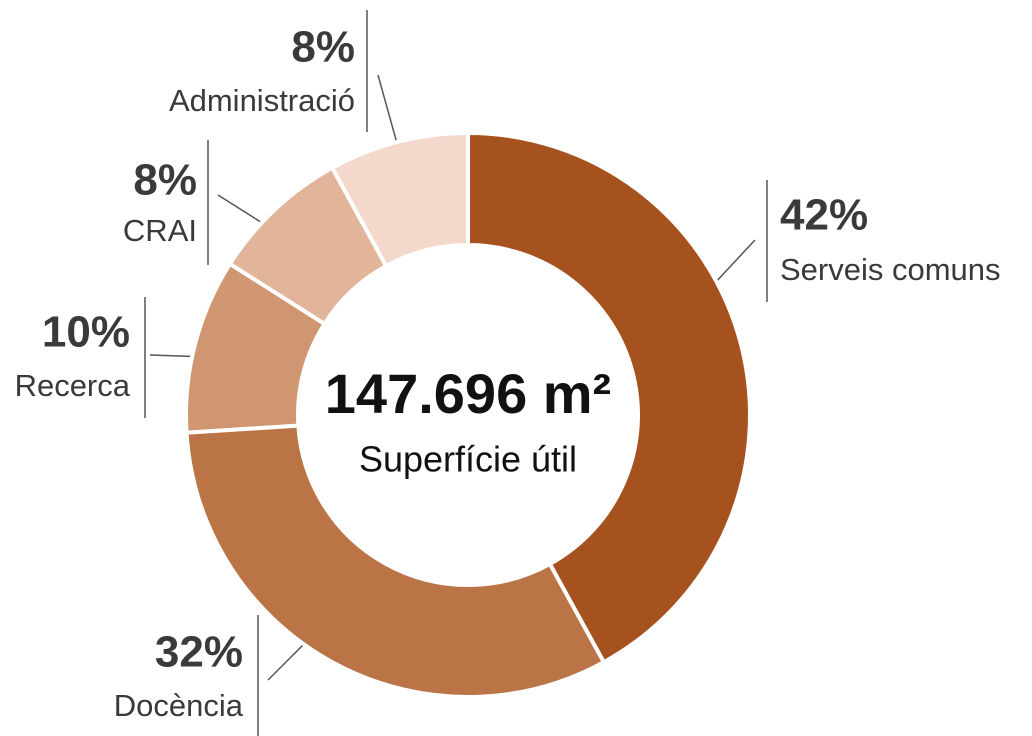 This screenshot has width=1032, height=736. I want to click on category-label: Docència, so click(179, 705).